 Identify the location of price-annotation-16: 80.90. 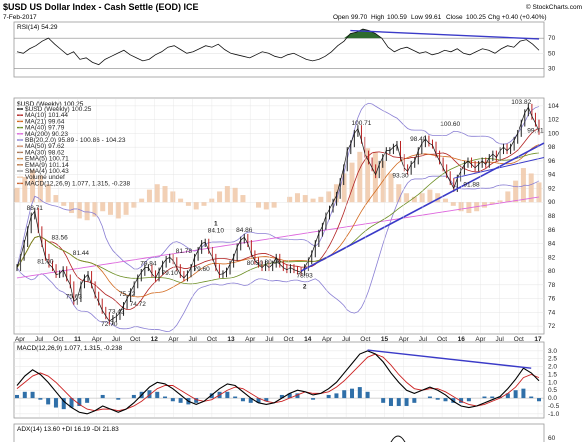
(273, 262).